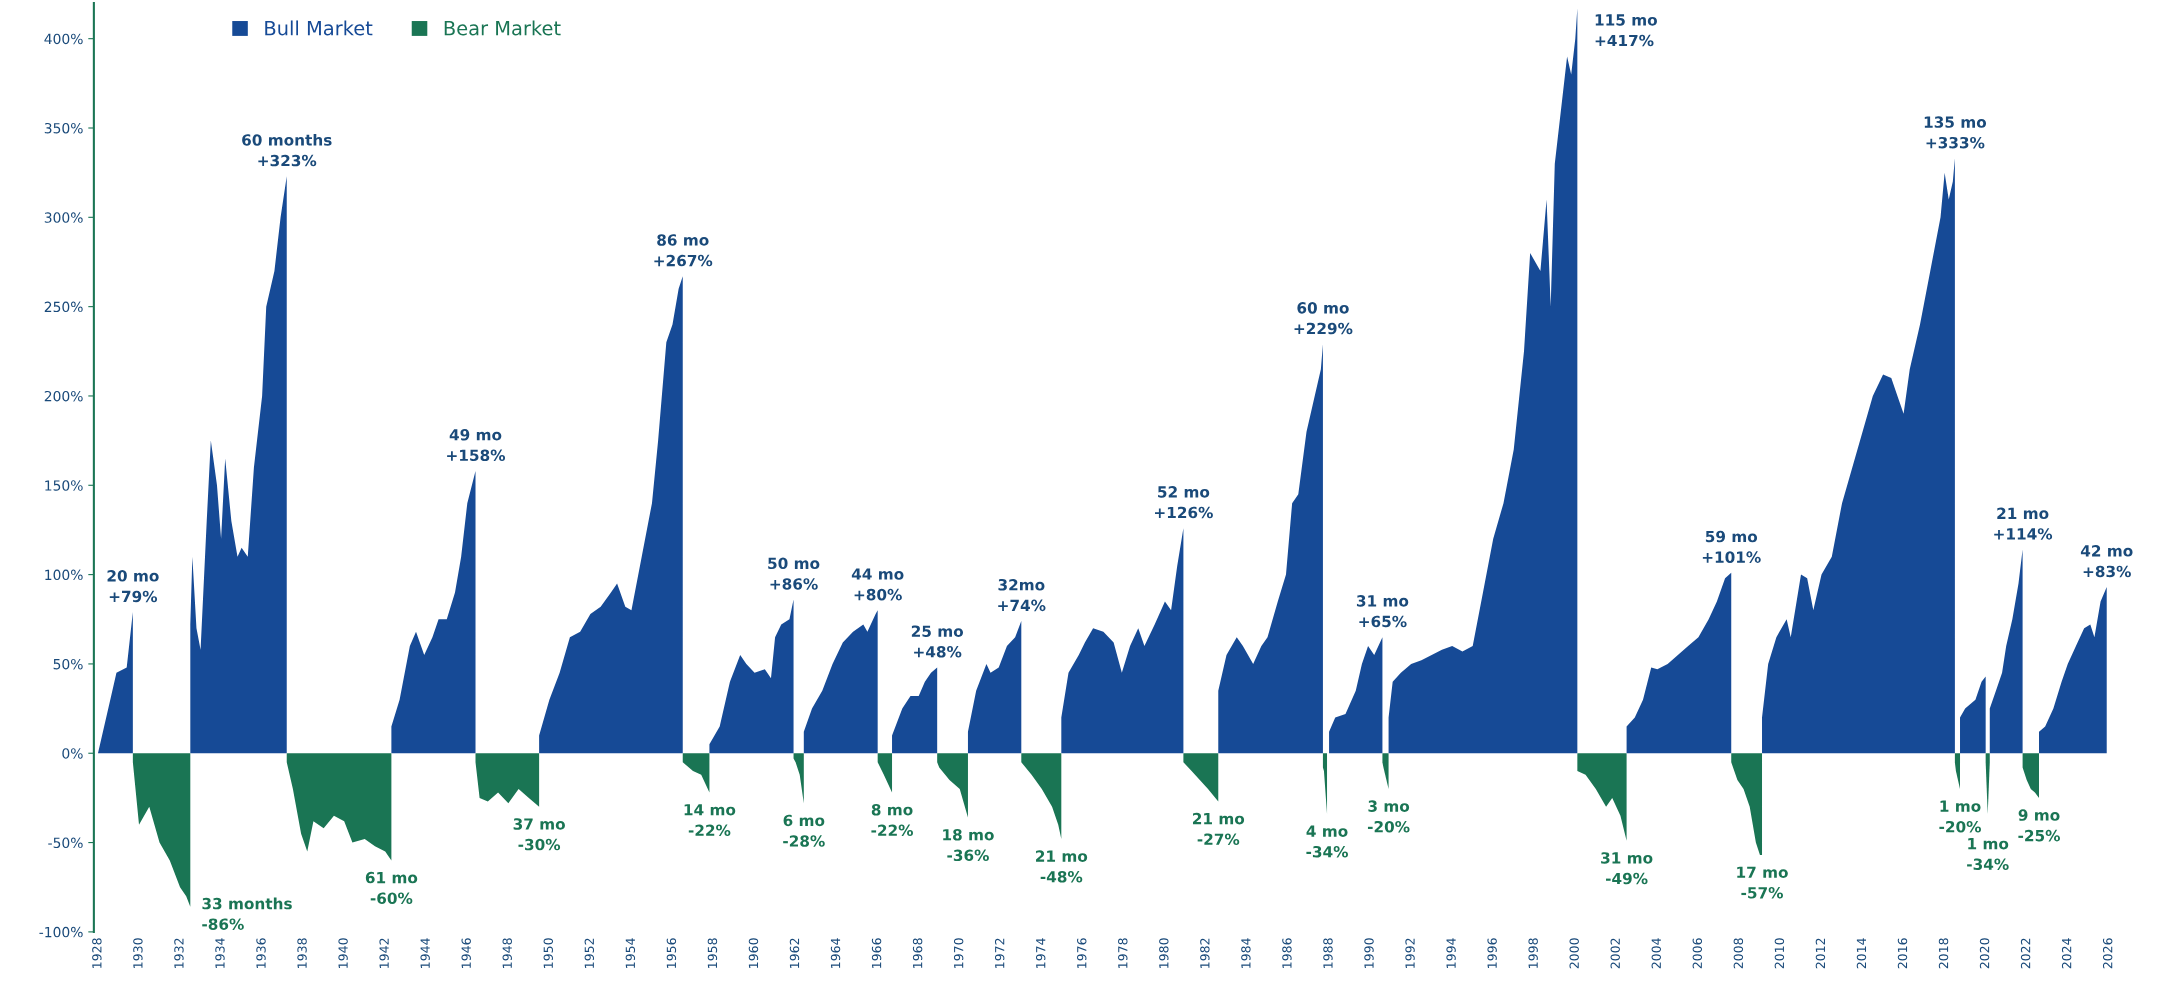 Image resolution: width=2183 pixels, height=983 pixels. I want to click on x-tick-label: 1976, so click(1082, 953).